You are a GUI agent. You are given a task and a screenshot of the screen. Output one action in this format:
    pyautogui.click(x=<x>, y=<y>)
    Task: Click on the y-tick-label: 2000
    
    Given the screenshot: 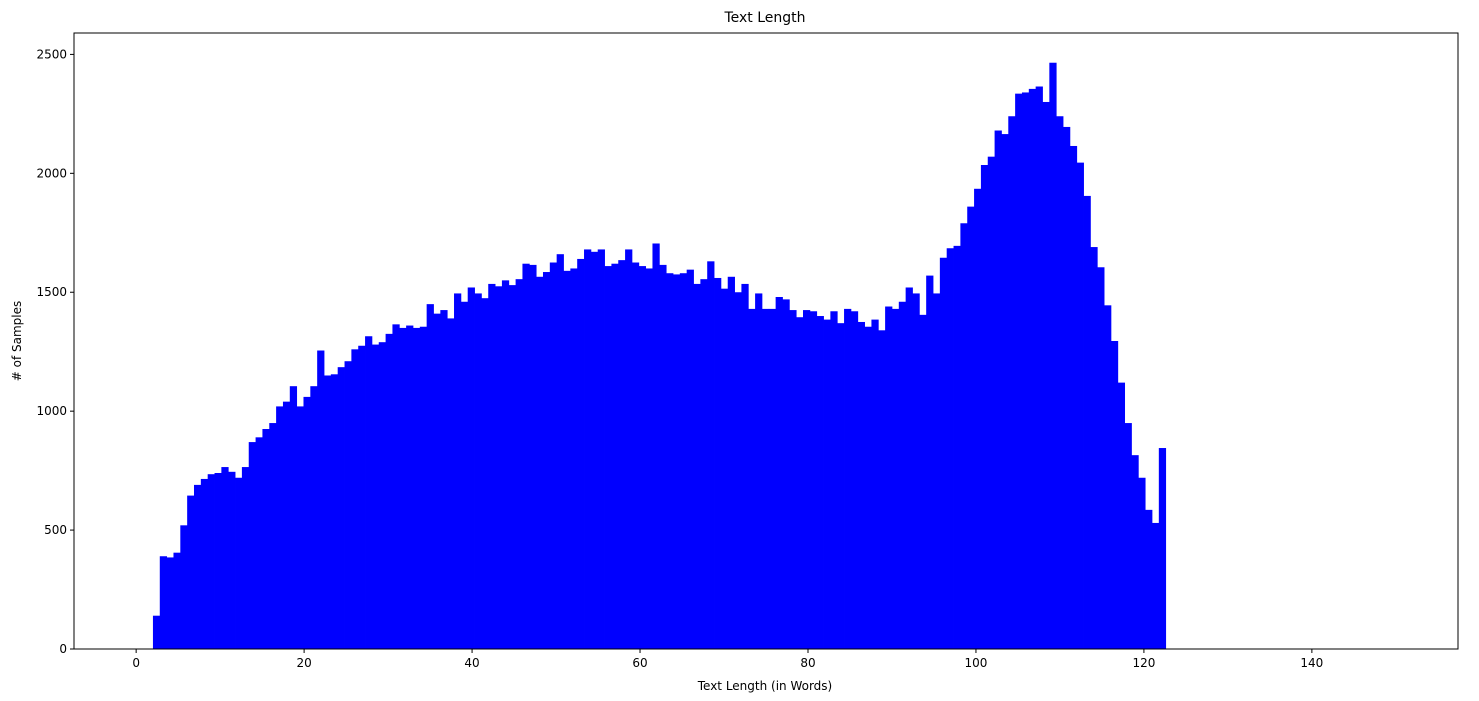 What is the action you would take?
    pyautogui.click(x=51, y=173)
    